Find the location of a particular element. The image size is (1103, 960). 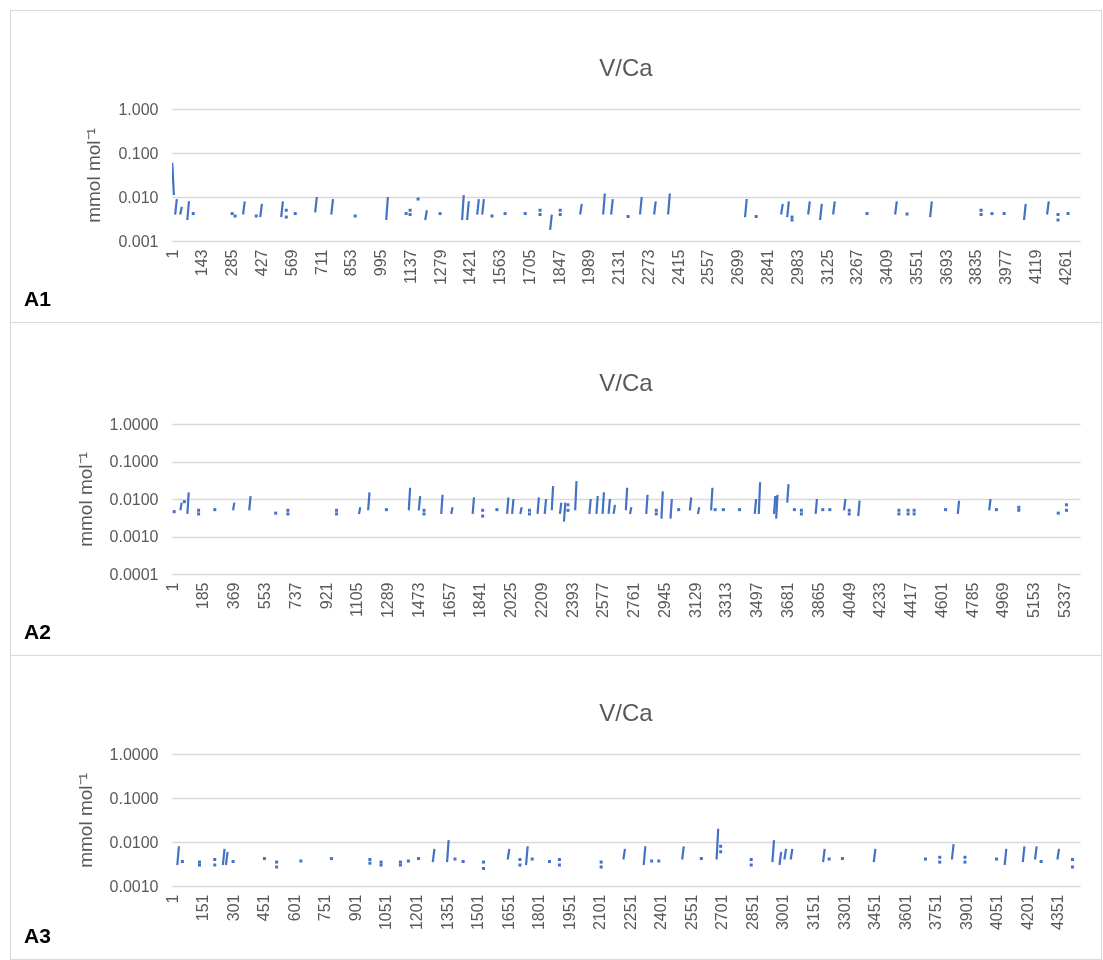

chart-title: V/Ca is located at coordinates (626, 712).